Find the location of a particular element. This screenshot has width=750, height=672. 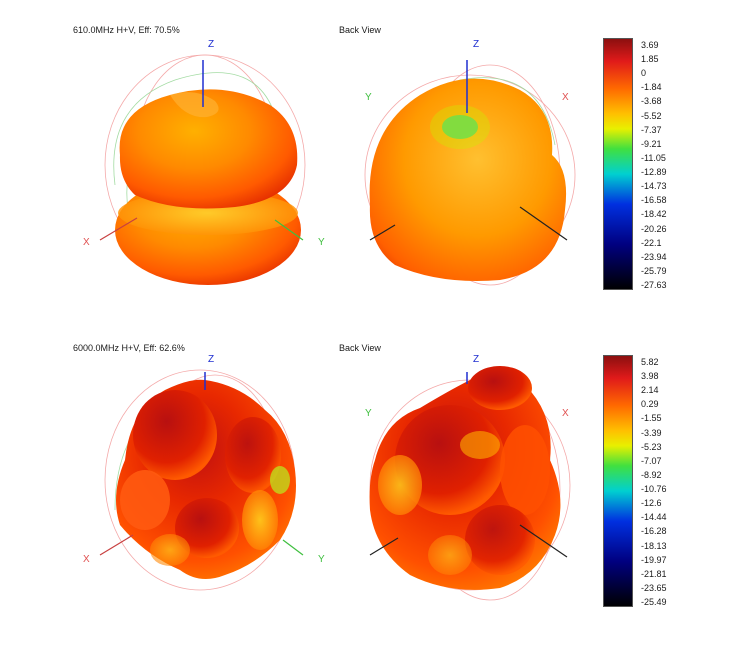

y-axis-label-6000-back: Y is located at coordinates (368, 413).